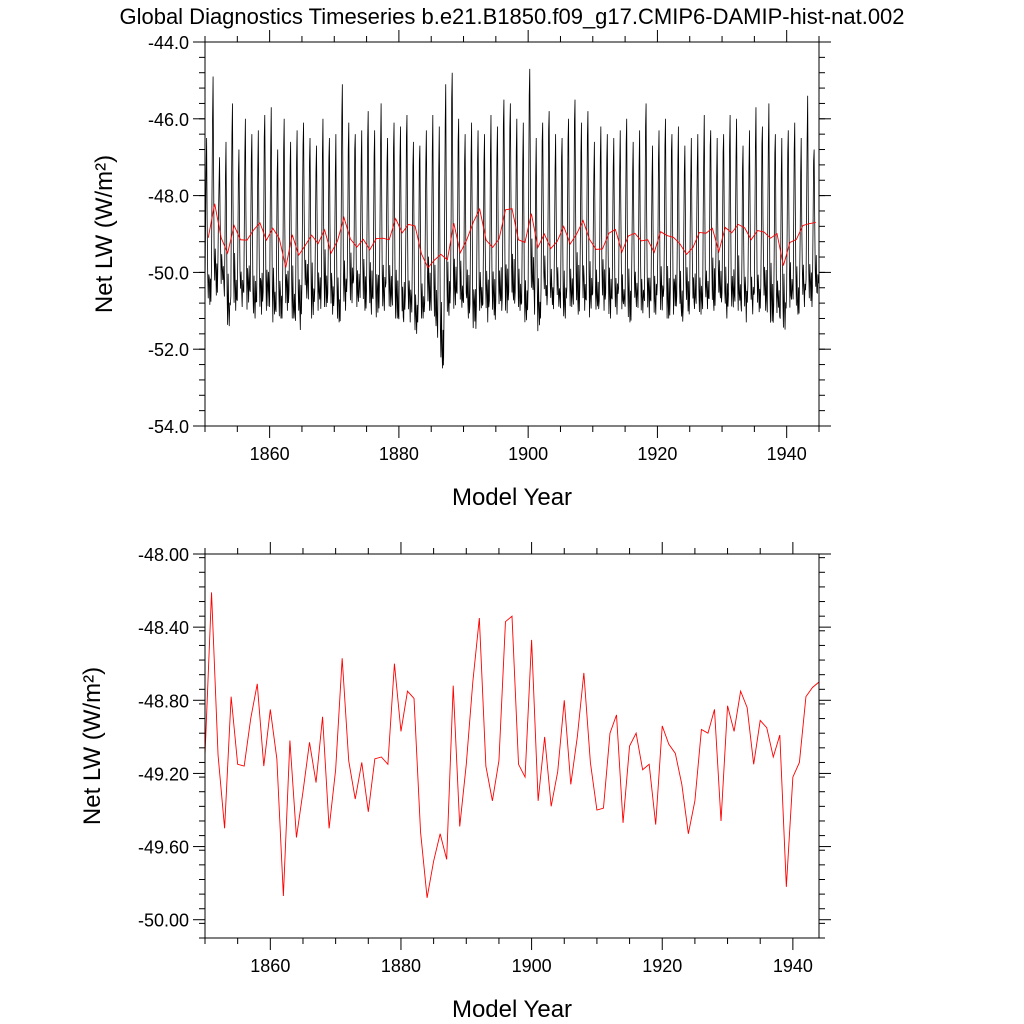 The height and width of the screenshot is (1024, 1024). Describe the element at coordinates (163, 774) in the screenshot. I see `bottom-y-tick-label: -49.20` at that location.